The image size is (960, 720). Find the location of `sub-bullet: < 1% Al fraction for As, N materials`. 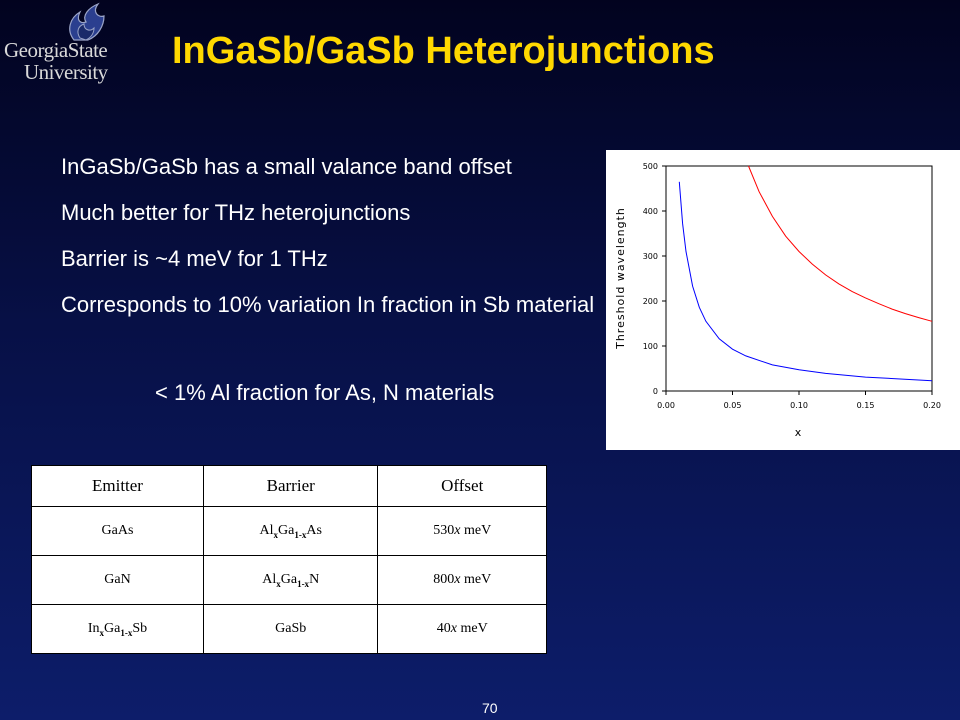

sub-bullet: < 1% Al fraction for As, N materials is located at coordinates (325, 392).